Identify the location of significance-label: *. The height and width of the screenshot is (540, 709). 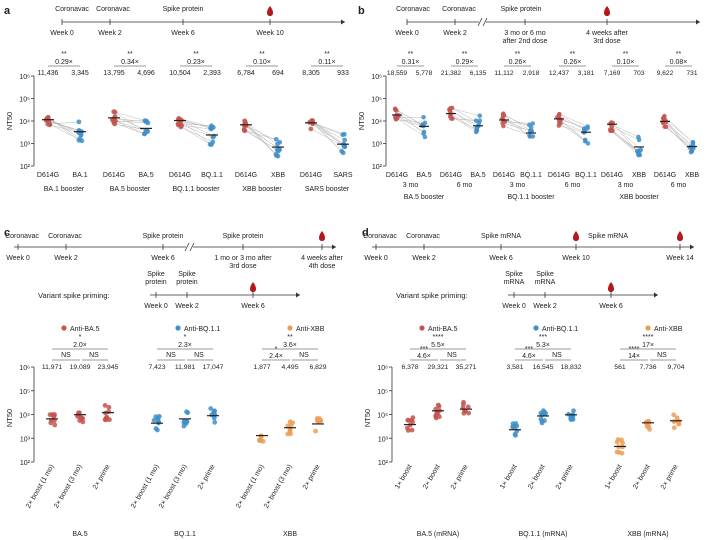
(185, 337).